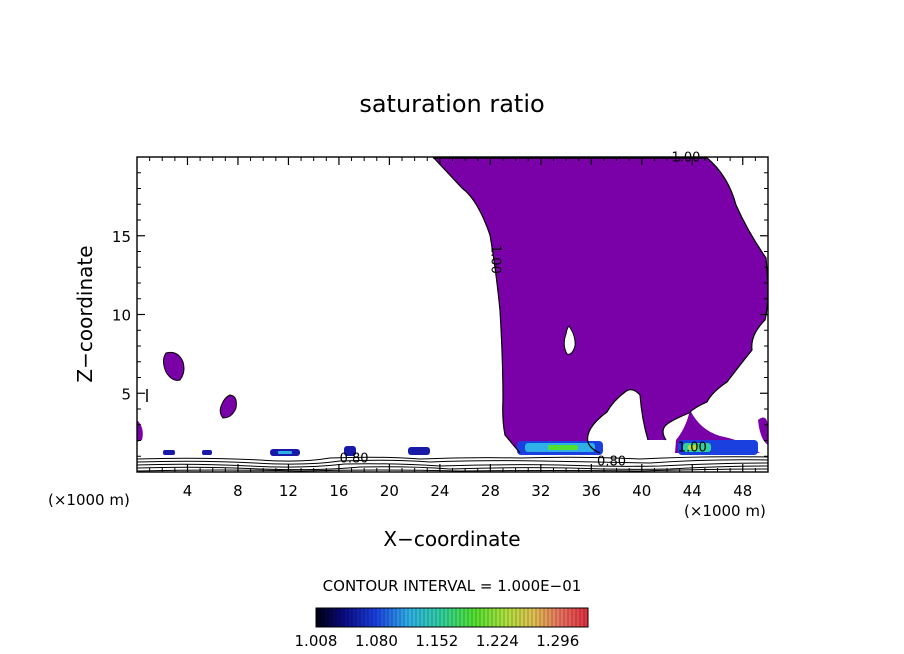 The width and height of the screenshot is (904, 654). What do you see at coordinates (476, 305) in the screenshot?
I see `contour-1-00-main` at bounding box center [476, 305].